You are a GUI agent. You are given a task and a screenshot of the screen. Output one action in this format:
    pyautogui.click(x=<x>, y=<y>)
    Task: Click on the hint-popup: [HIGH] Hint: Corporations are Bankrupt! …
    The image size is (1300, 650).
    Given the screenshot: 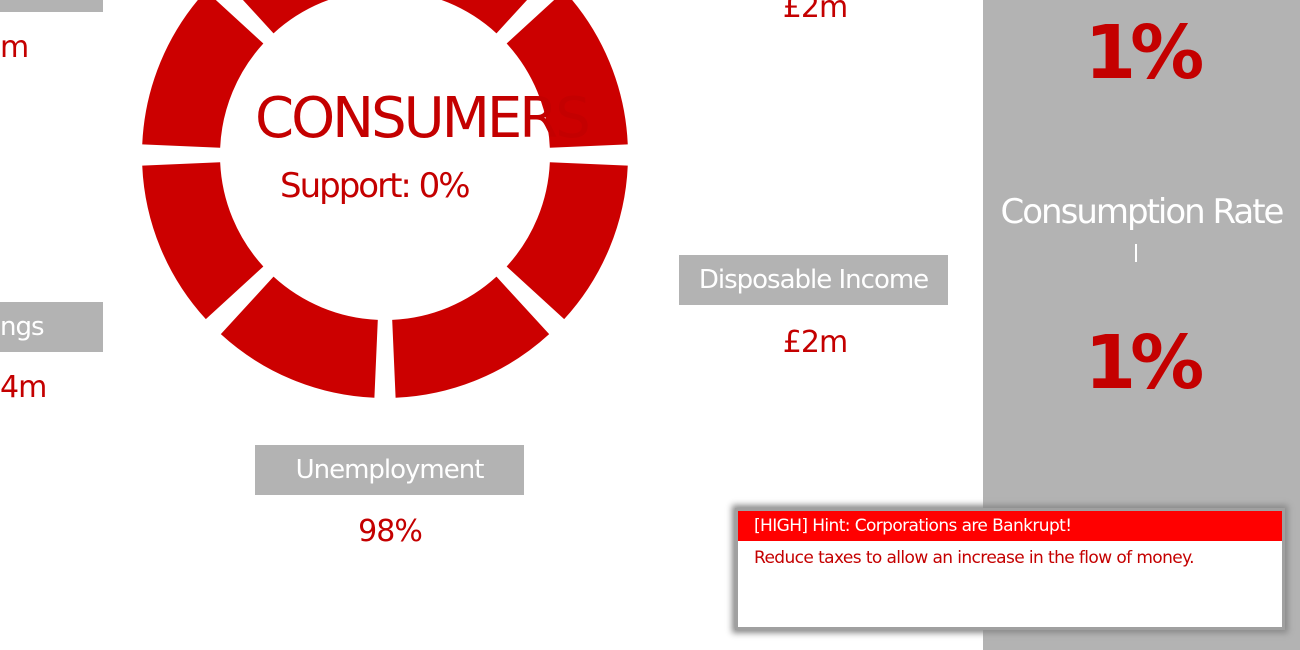 What is the action you would take?
    pyautogui.click(x=1010, y=569)
    